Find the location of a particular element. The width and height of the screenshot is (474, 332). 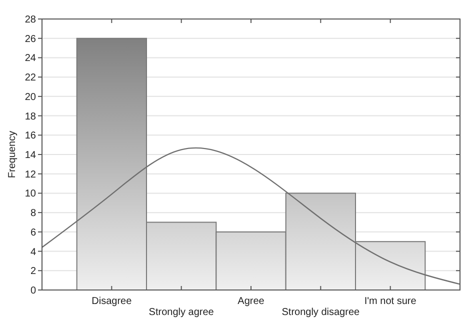

y-tick-label: 6 is located at coordinates (33, 232).